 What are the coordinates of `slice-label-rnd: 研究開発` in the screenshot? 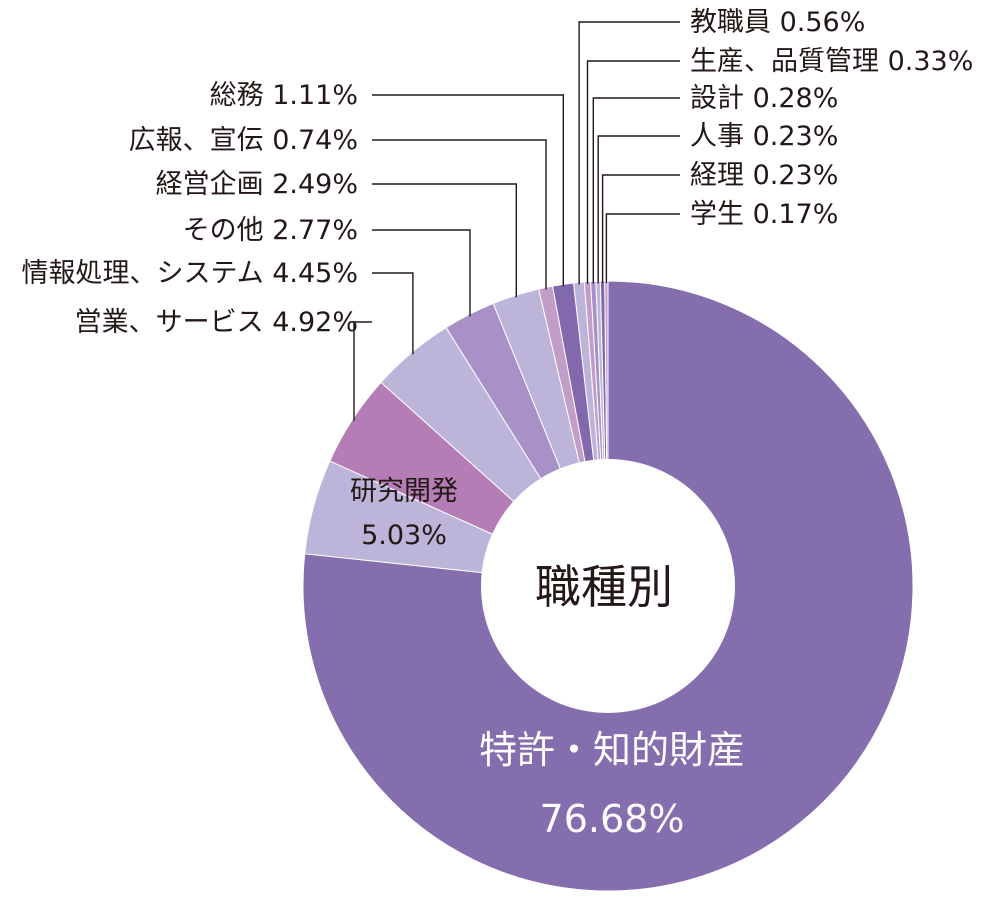 It's located at (404, 491).